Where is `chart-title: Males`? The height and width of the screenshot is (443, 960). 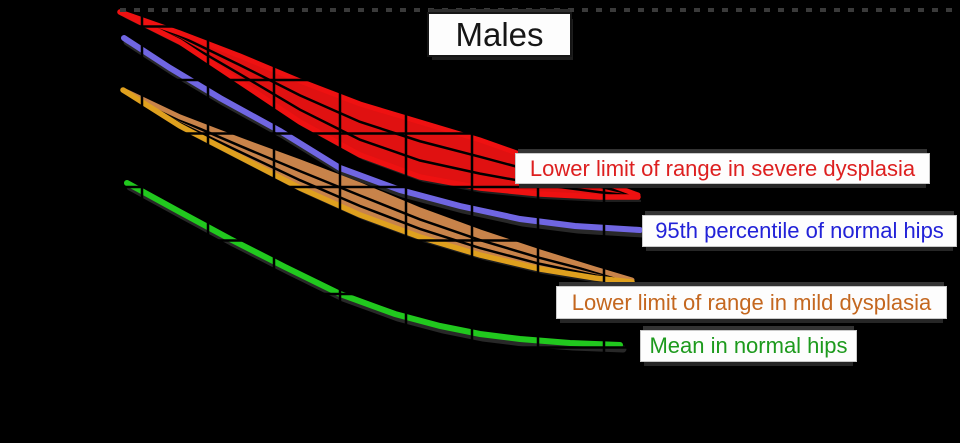 chart-title: Males is located at coordinates (499, 34).